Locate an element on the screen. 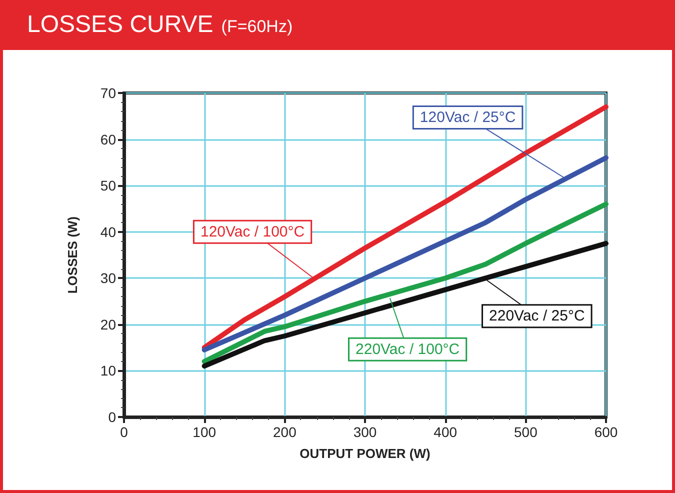 This screenshot has height=493, width=675. series-label: 220Vac / 25°C is located at coordinates (537, 316).